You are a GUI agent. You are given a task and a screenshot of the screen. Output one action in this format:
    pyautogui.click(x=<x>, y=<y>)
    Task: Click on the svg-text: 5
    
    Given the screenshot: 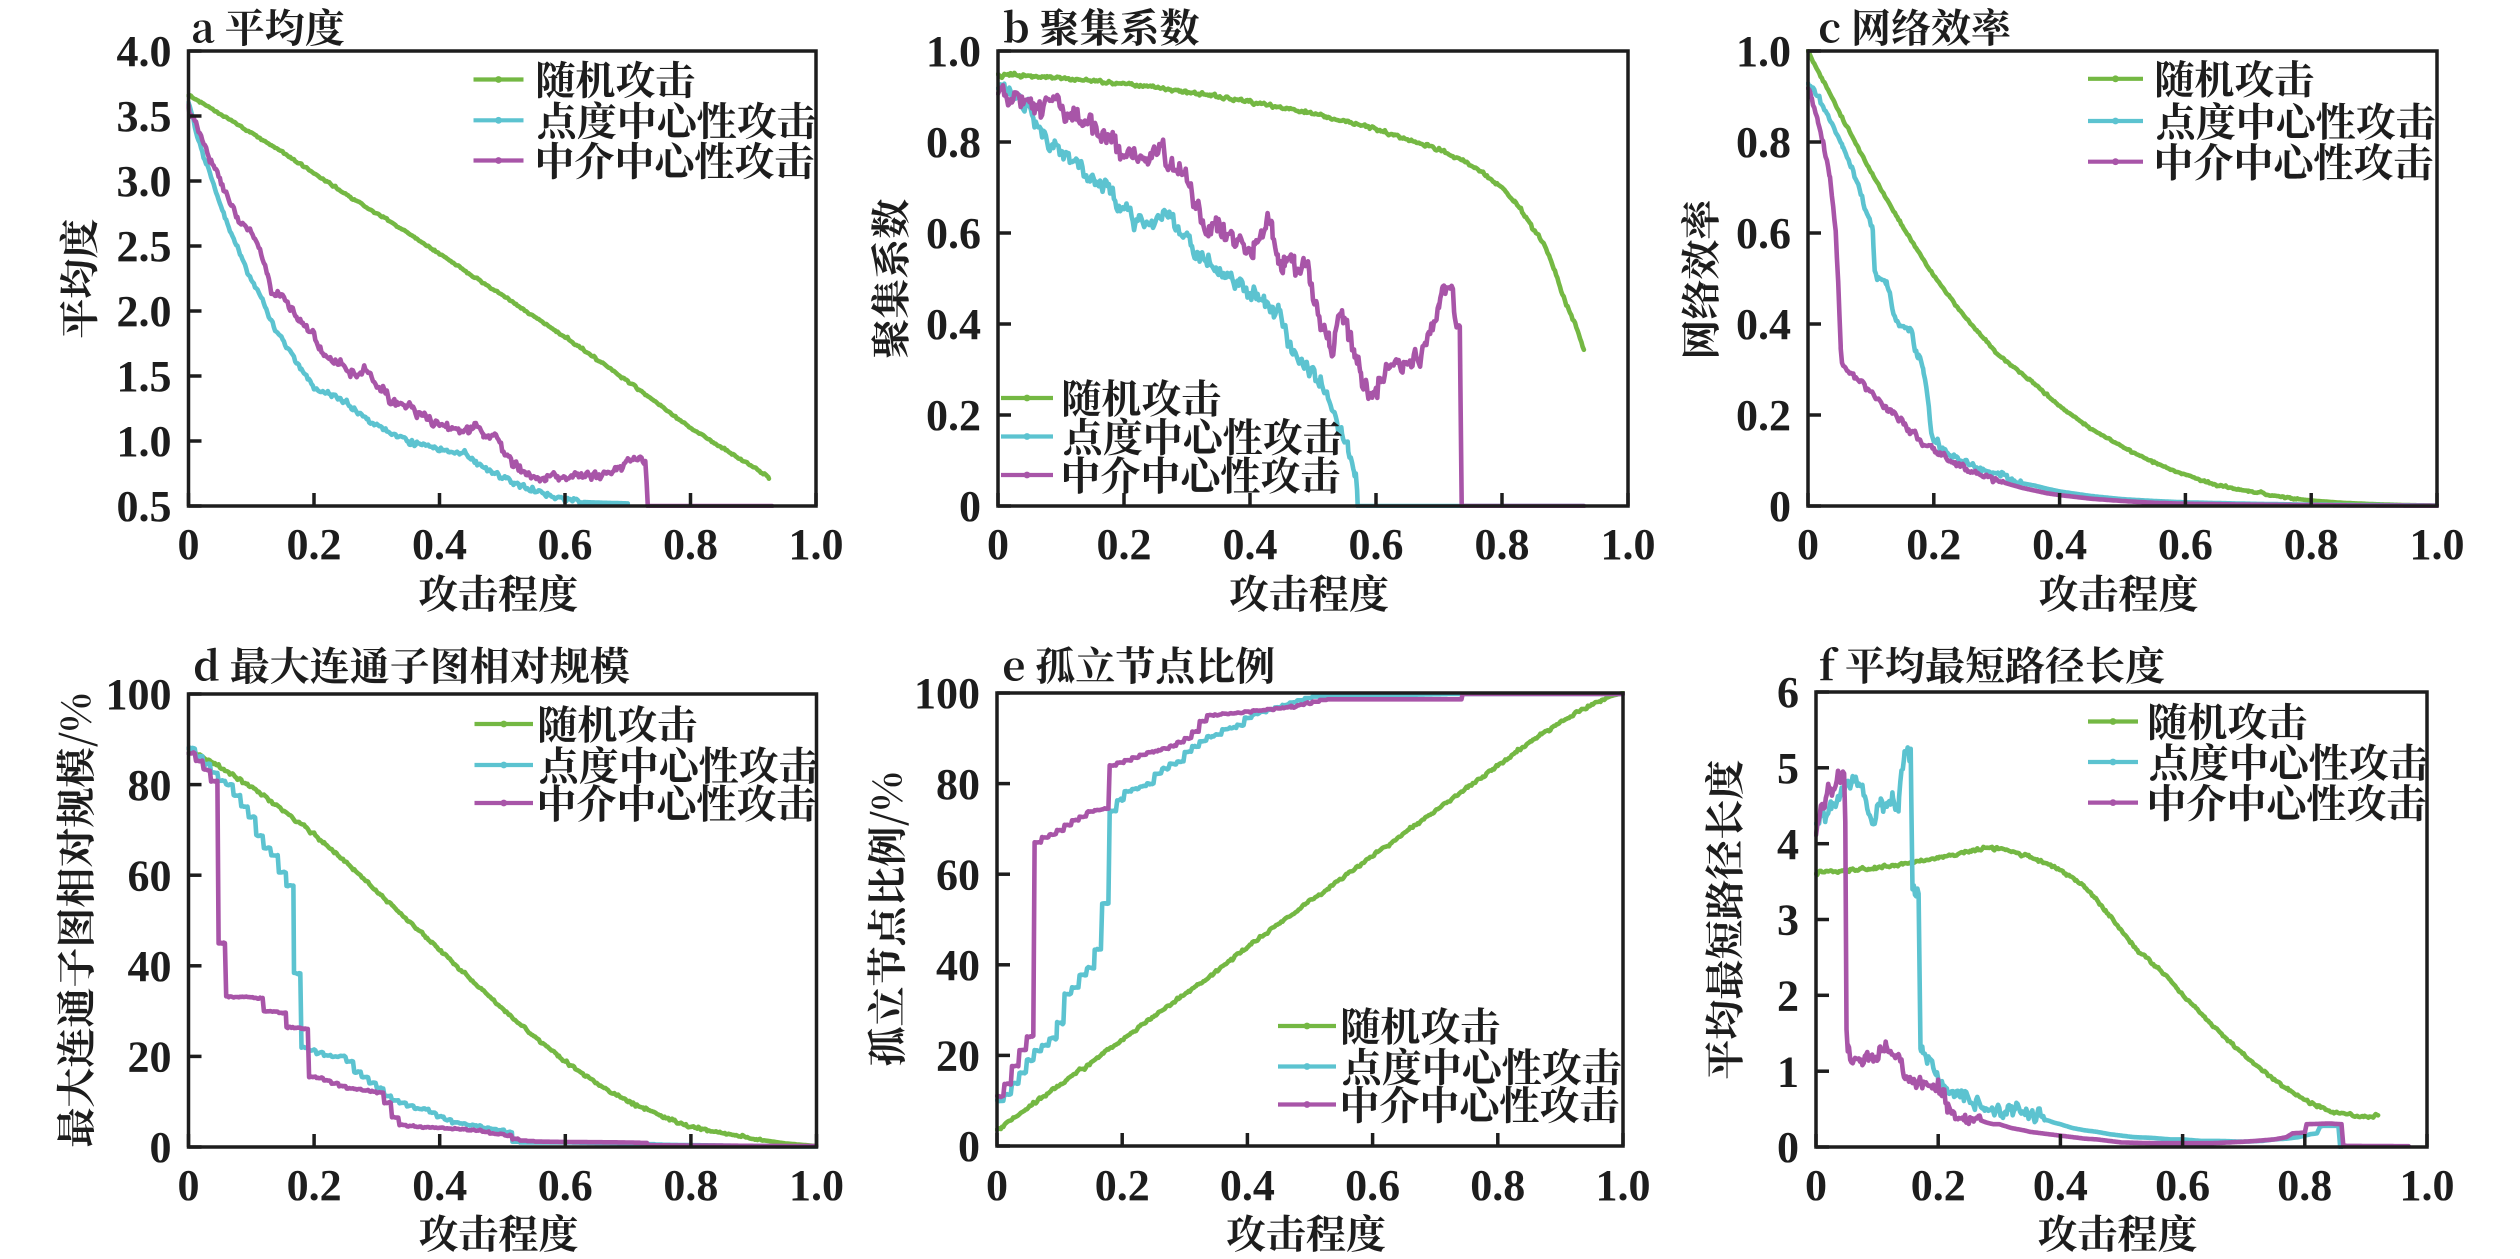 What is the action you would take?
    pyautogui.click(x=1788, y=768)
    